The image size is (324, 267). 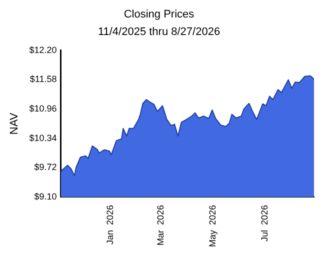 I want to click on y-tick-label: $10.96, so click(x=43, y=109).